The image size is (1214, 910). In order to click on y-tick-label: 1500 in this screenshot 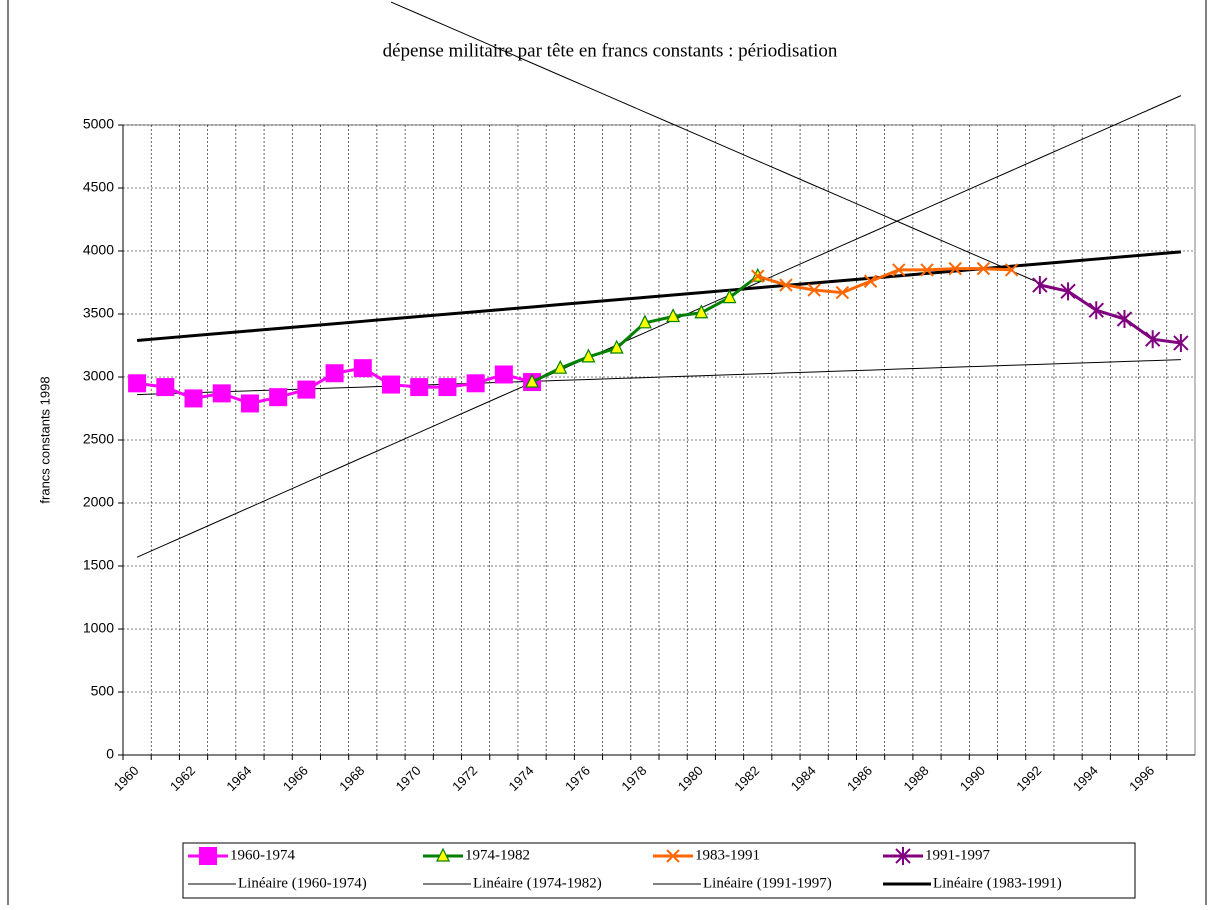, I will do `click(98, 565)`.